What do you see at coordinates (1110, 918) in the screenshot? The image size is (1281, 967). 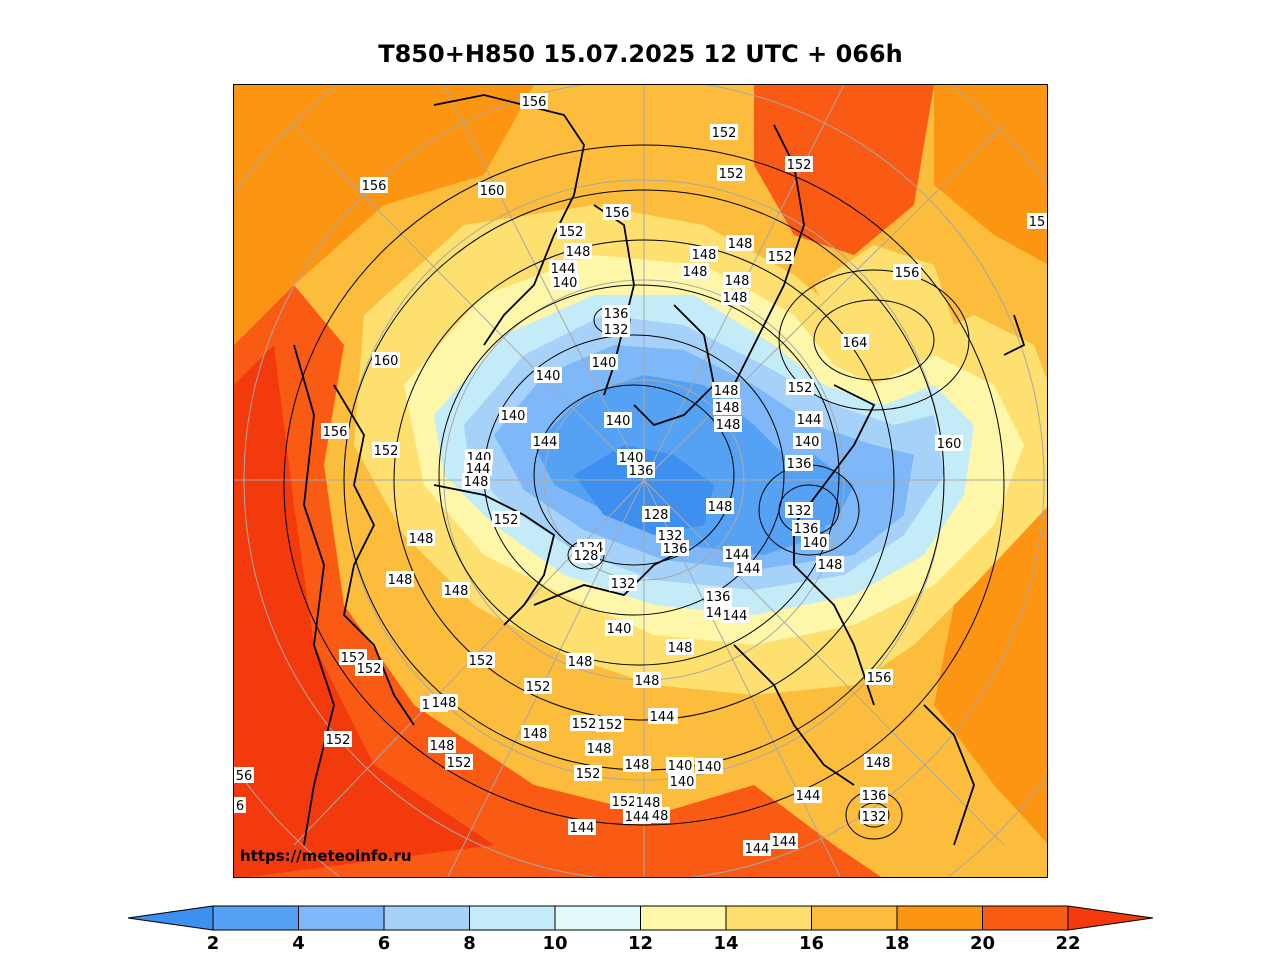 I see `colorbar-max-extend` at bounding box center [1110, 918].